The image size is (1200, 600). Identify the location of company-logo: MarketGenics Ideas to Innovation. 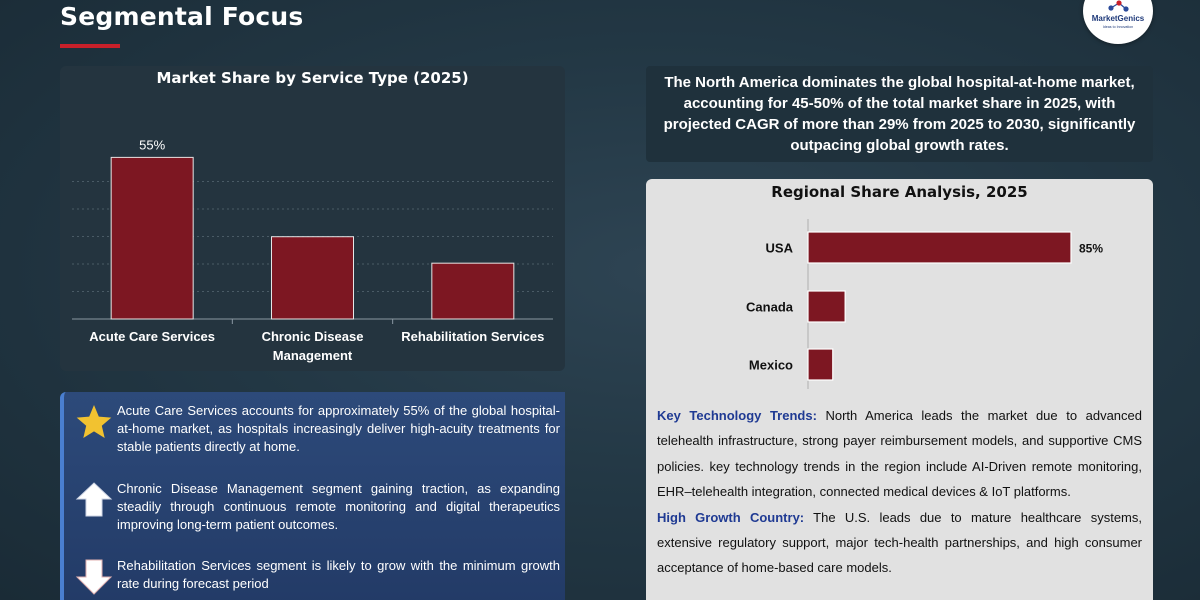
(1118, 22).